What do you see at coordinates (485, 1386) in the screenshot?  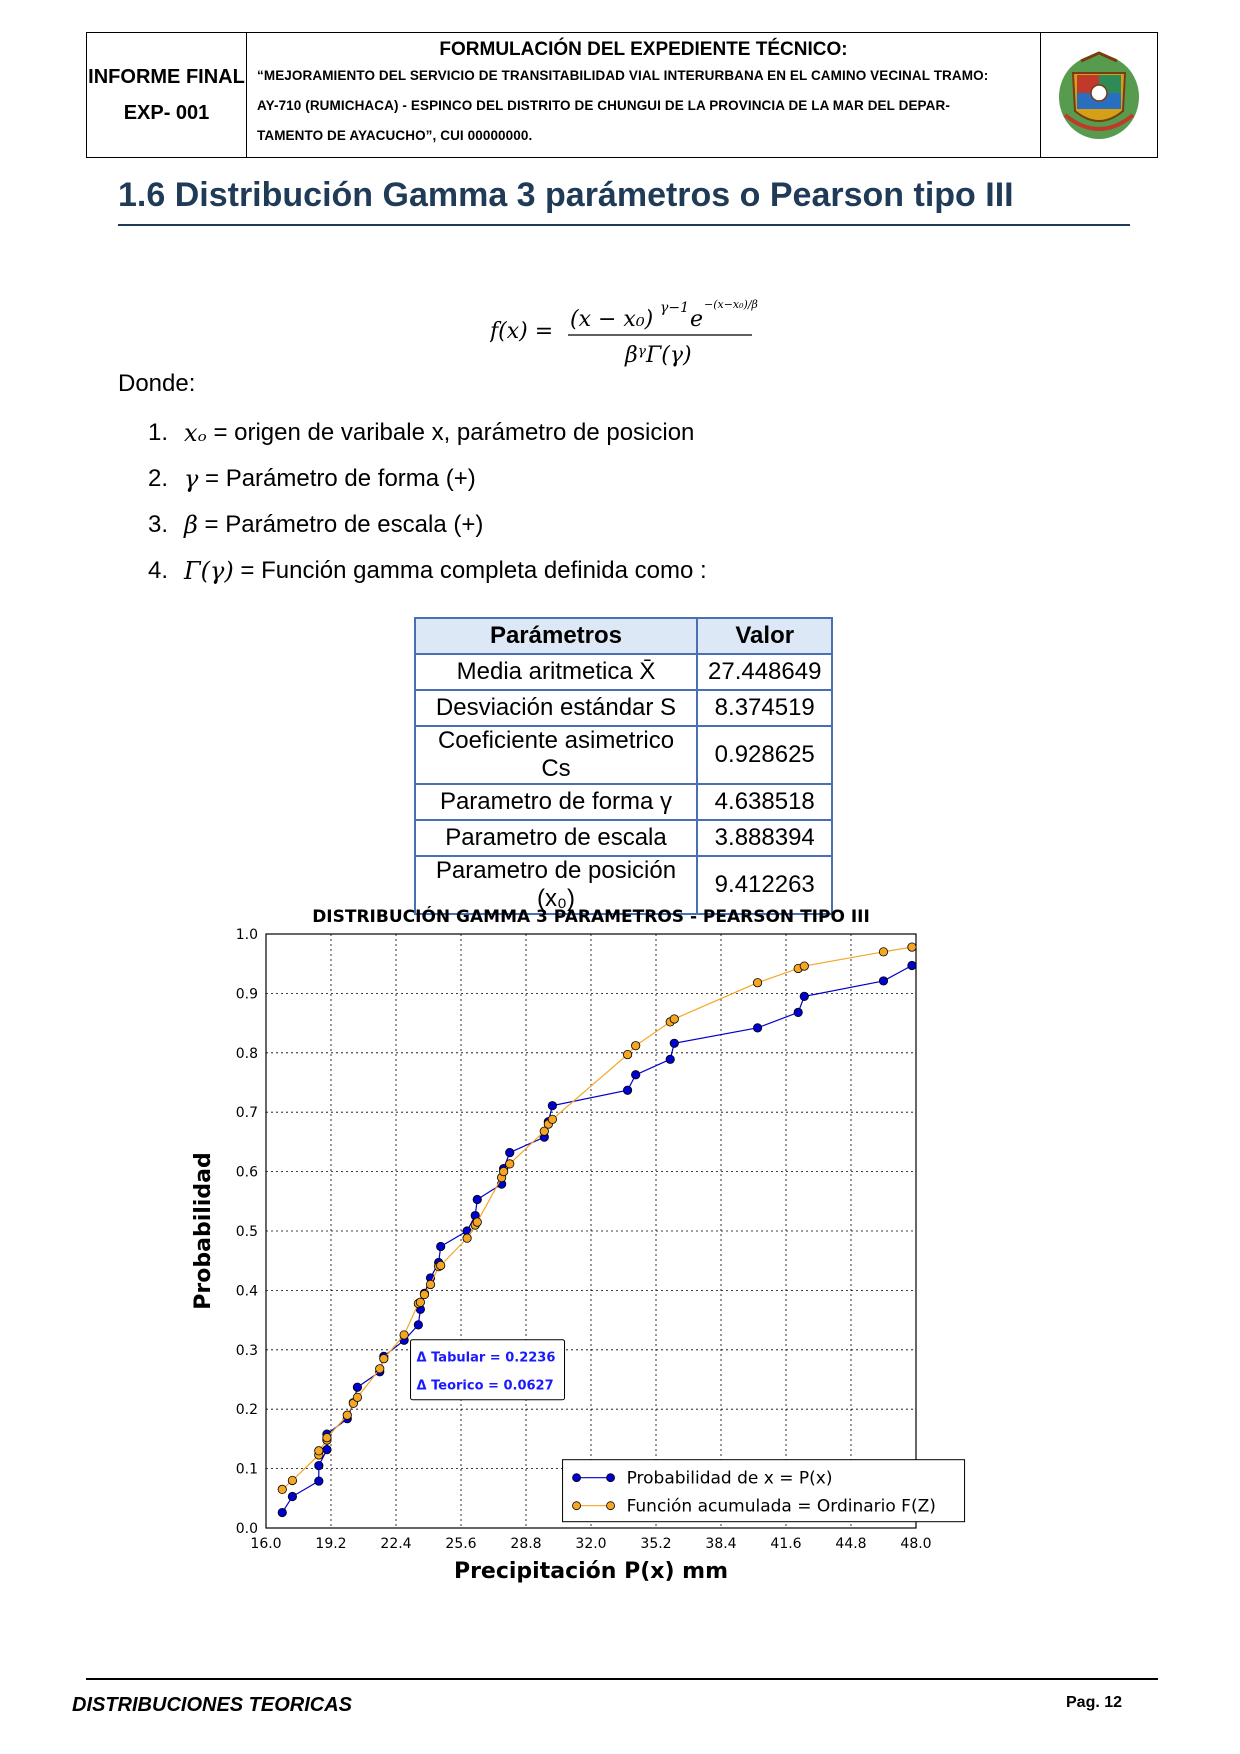 I see `annotation-teorico: Δ Teorico = 0.0627` at bounding box center [485, 1386].